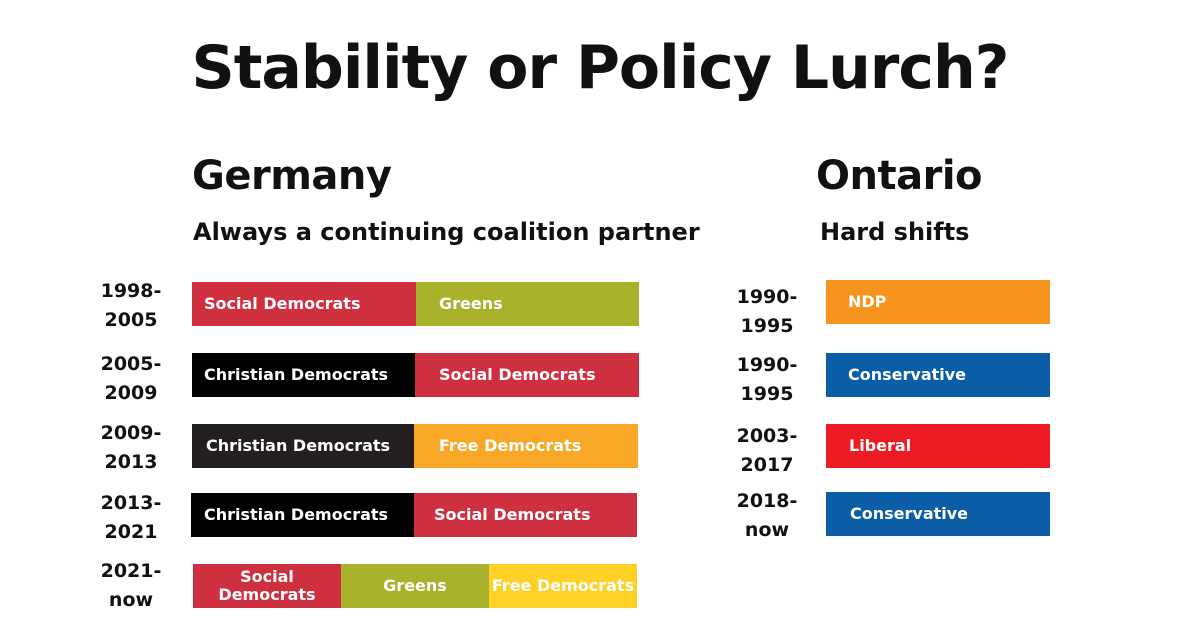  I want to click on germany-bar-1998: Social Democrats Greens, so click(415, 304).